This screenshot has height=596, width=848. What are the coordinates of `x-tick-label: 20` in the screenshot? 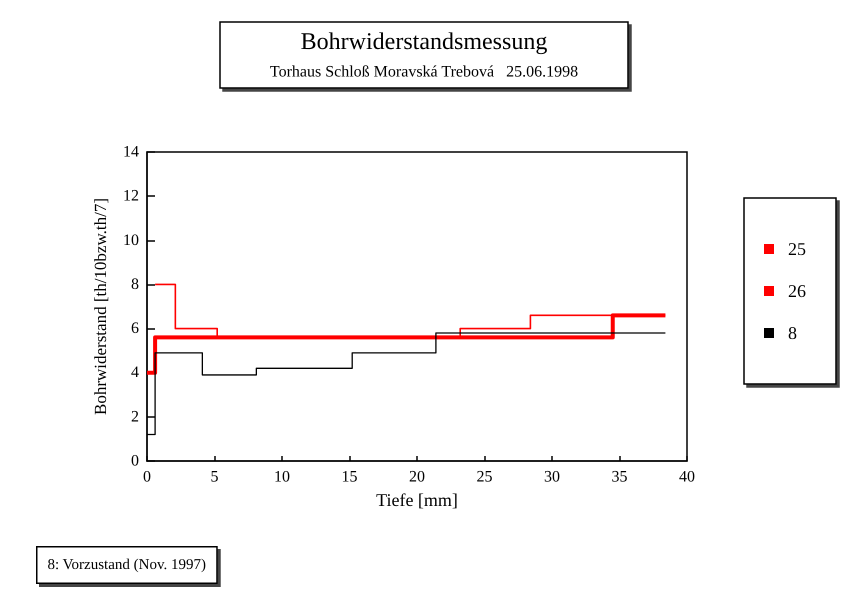 It's located at (417, 477).